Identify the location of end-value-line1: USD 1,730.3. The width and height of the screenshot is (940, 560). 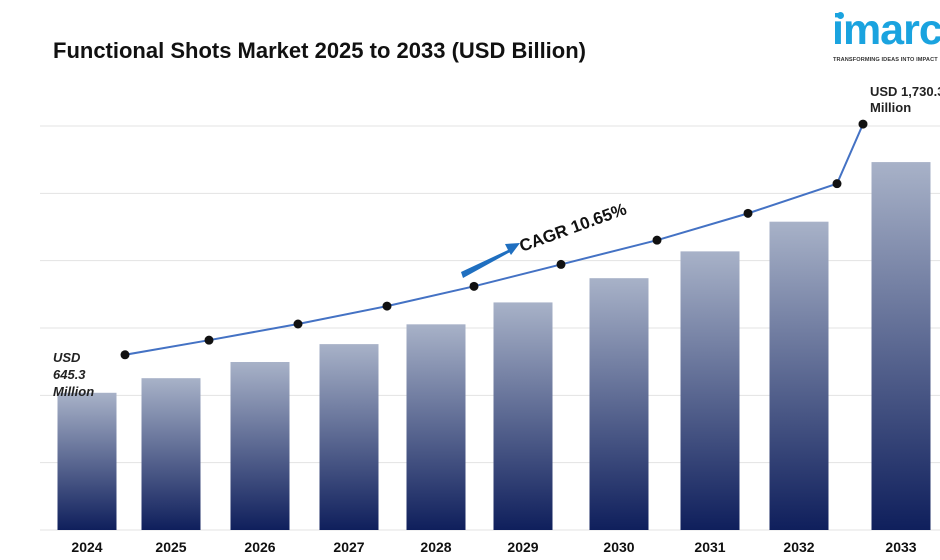
(905, 91).